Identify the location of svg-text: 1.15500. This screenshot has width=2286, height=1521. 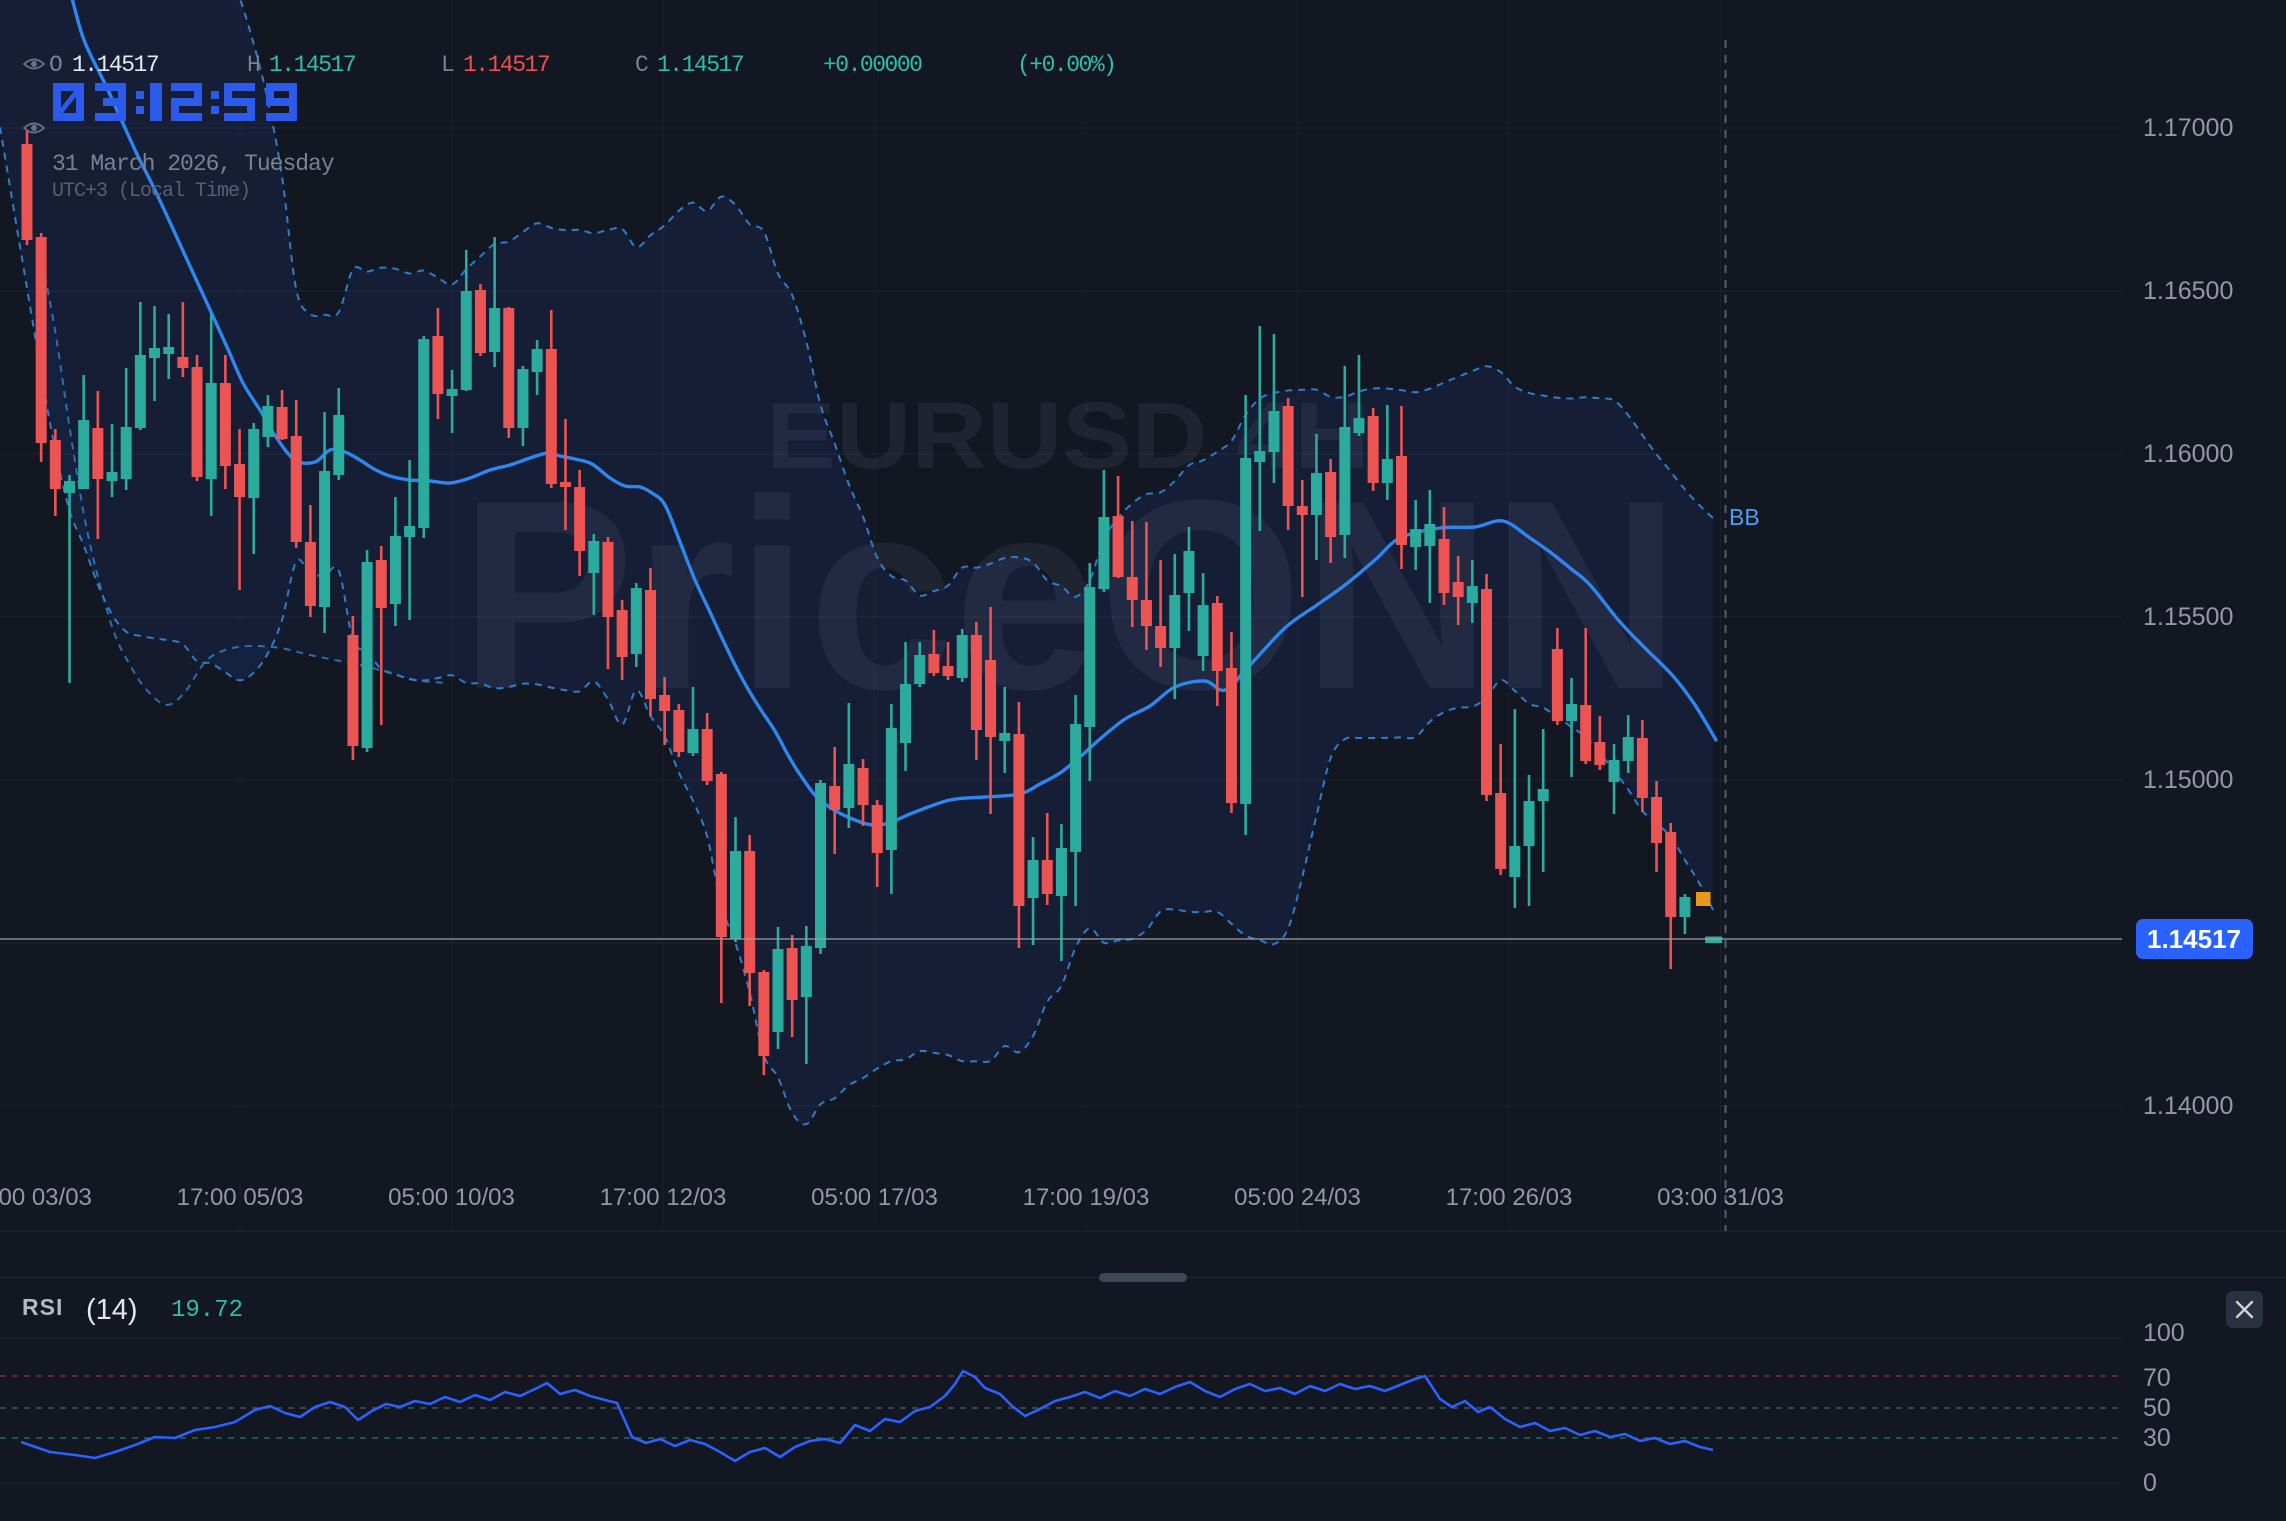
(2188, 617).